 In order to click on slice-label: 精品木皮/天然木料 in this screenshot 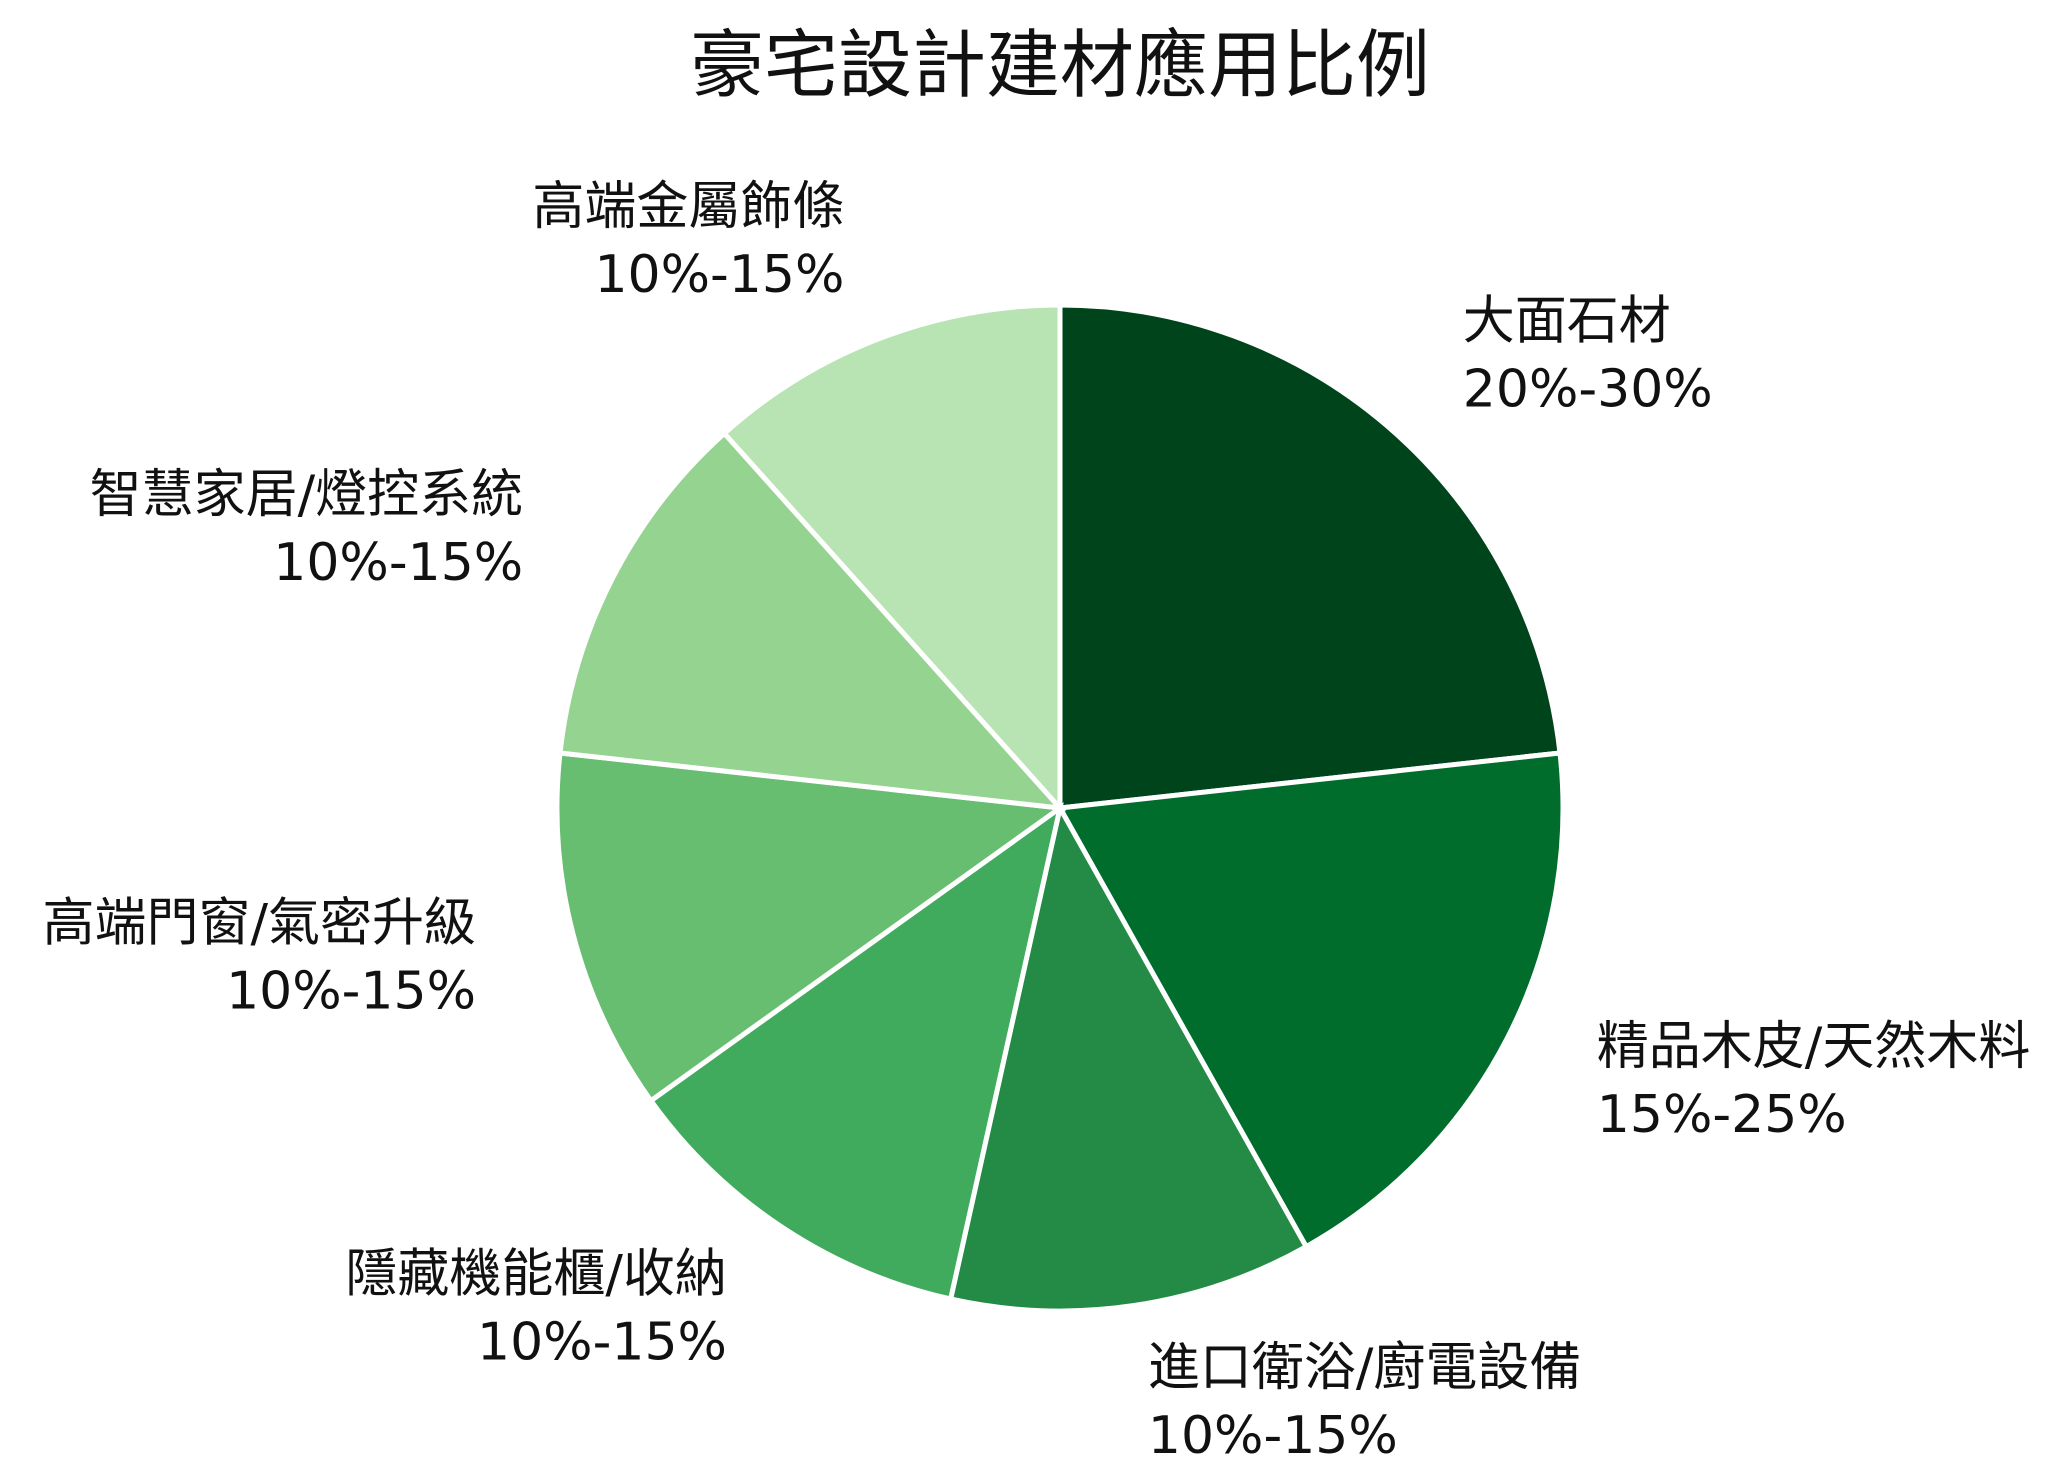, I will do `click(1814, 1047)`.